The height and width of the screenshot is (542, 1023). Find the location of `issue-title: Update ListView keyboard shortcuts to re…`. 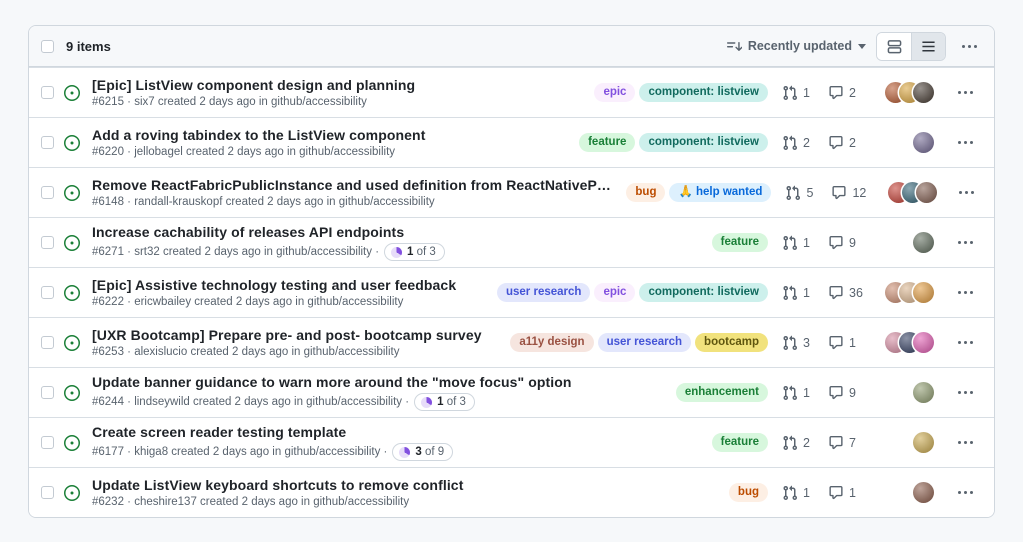

issue-title: Update ListView keyboard shortcuts to re… is located at coordinates (278, 485).